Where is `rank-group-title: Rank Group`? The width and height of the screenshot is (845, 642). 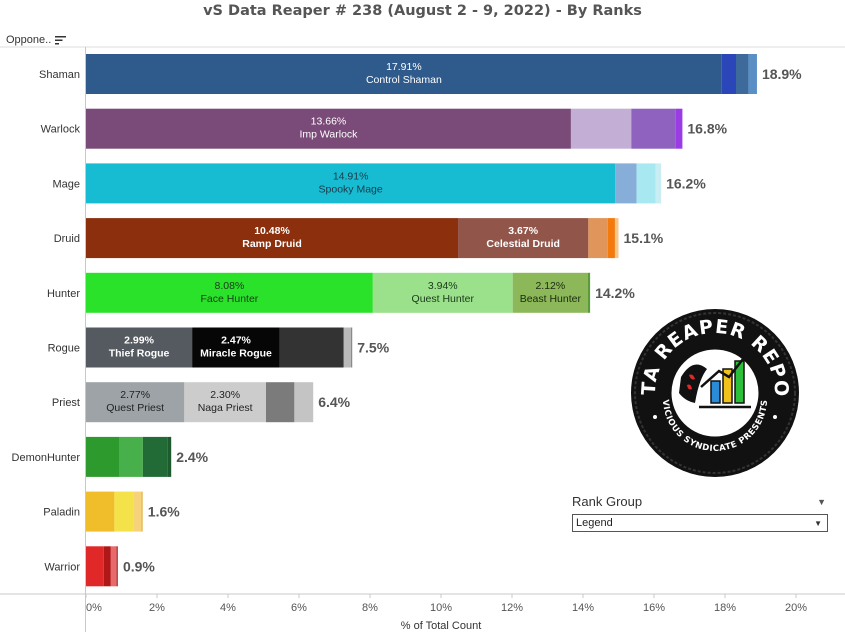 rank-group-title: Rank Group is located at coordinates (607, 501).